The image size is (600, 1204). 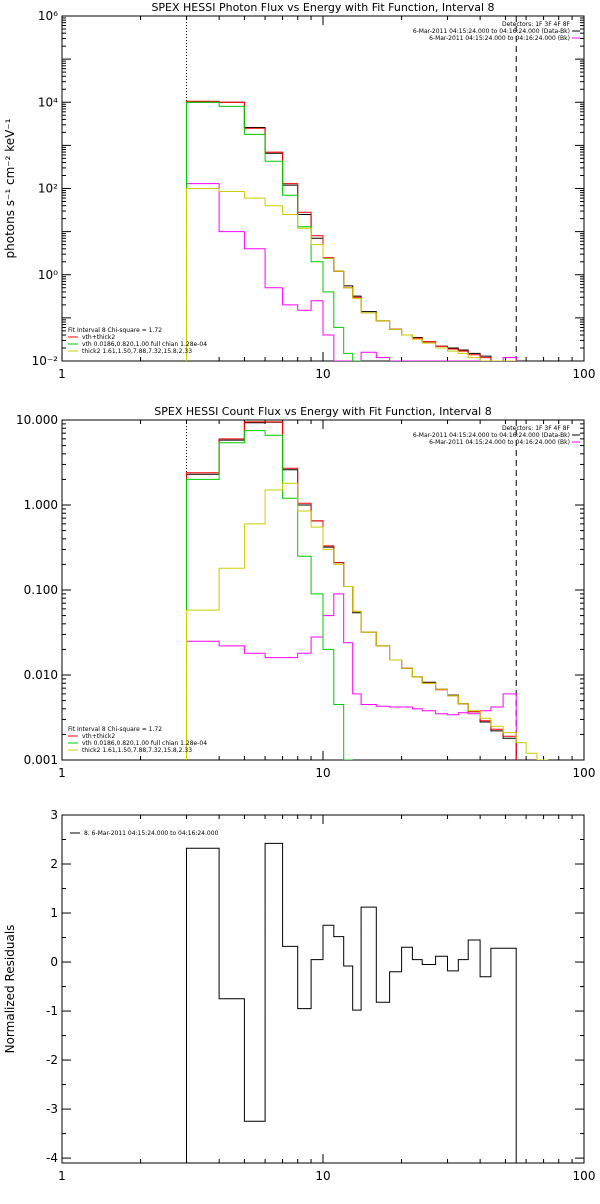 I want to click on y-tick-label: 2, so click(x=54, y=864).